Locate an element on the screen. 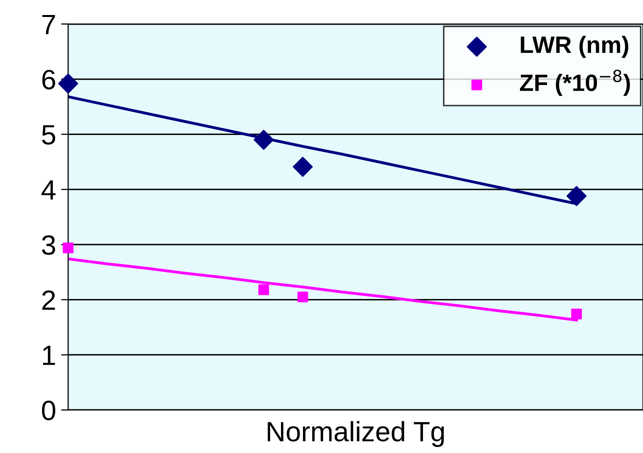 The height and width of the screenshot is (453, 643). y-tick-label: 1 is located at coordinates (49, 355).